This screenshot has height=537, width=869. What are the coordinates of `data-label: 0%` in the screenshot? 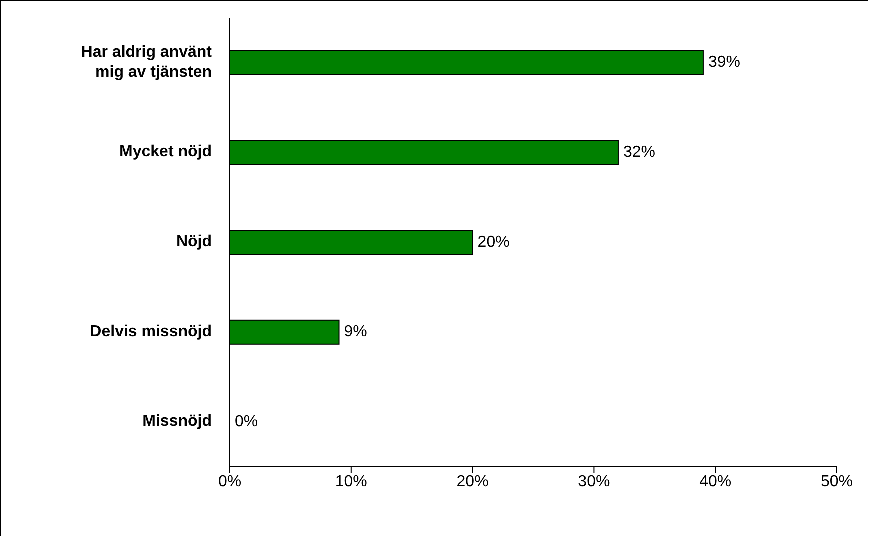 It's located at (246, 421).